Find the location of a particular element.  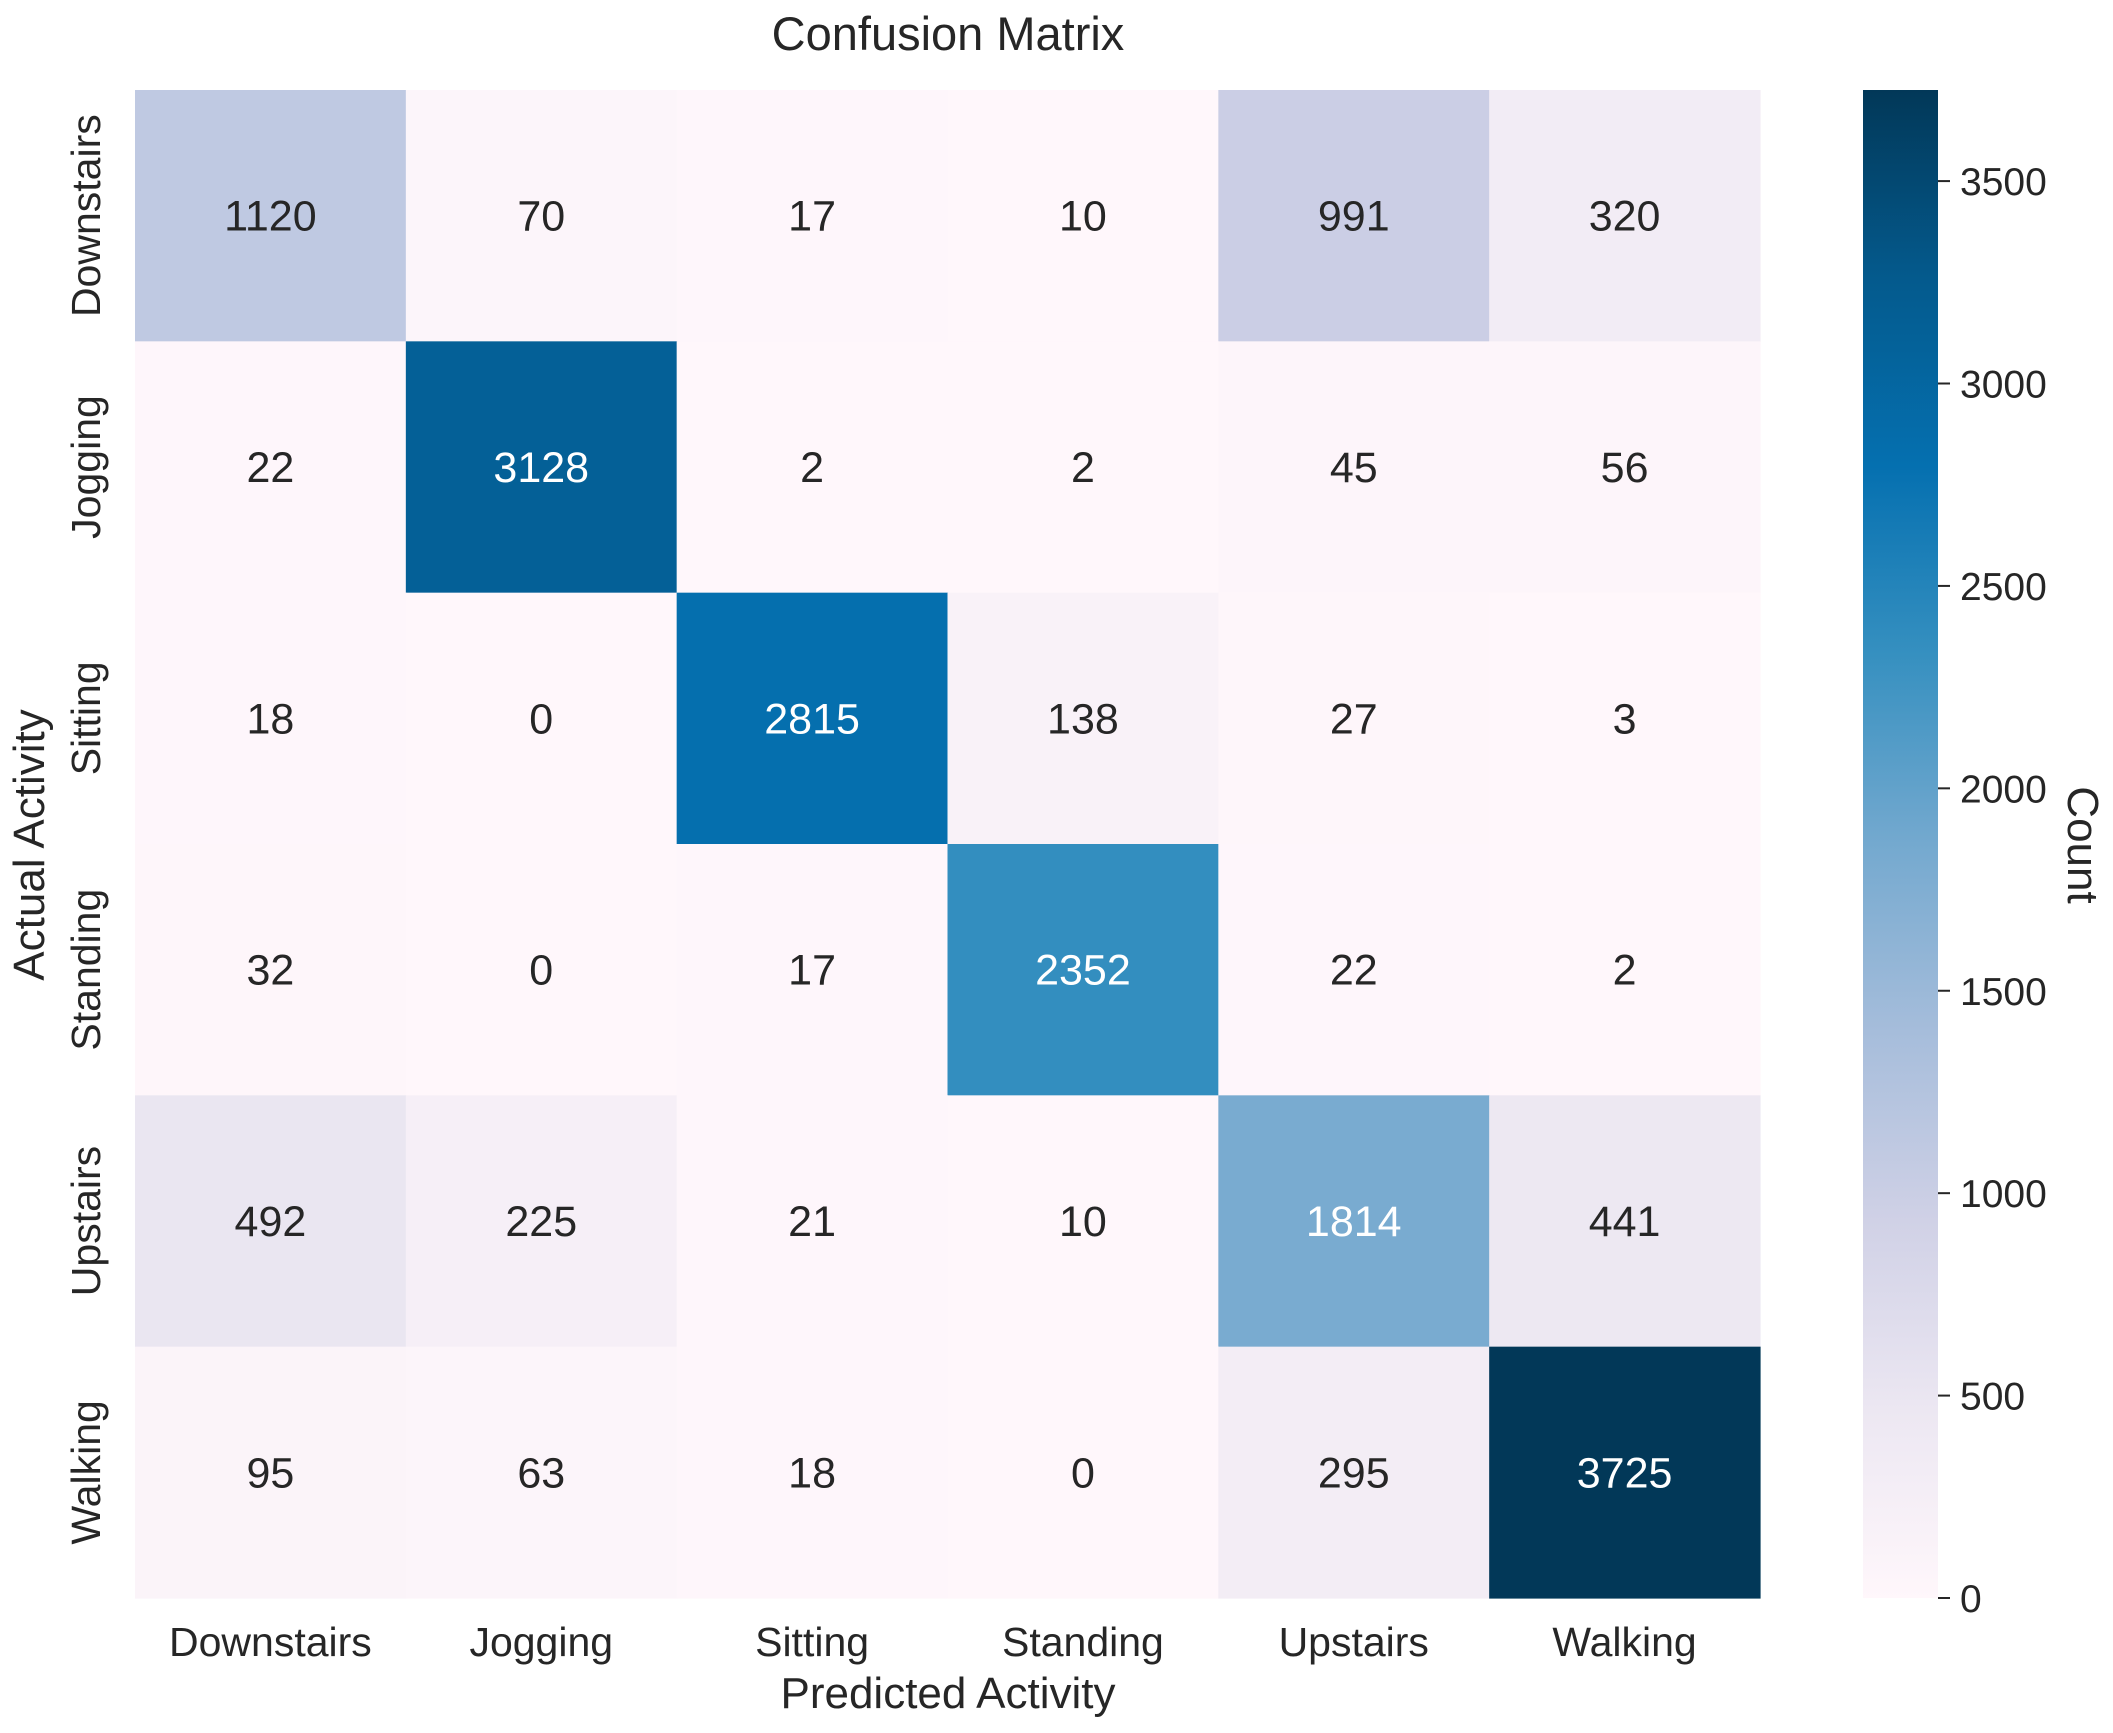

x-tick-label: Sitting is located at coordinates (812, 1642).